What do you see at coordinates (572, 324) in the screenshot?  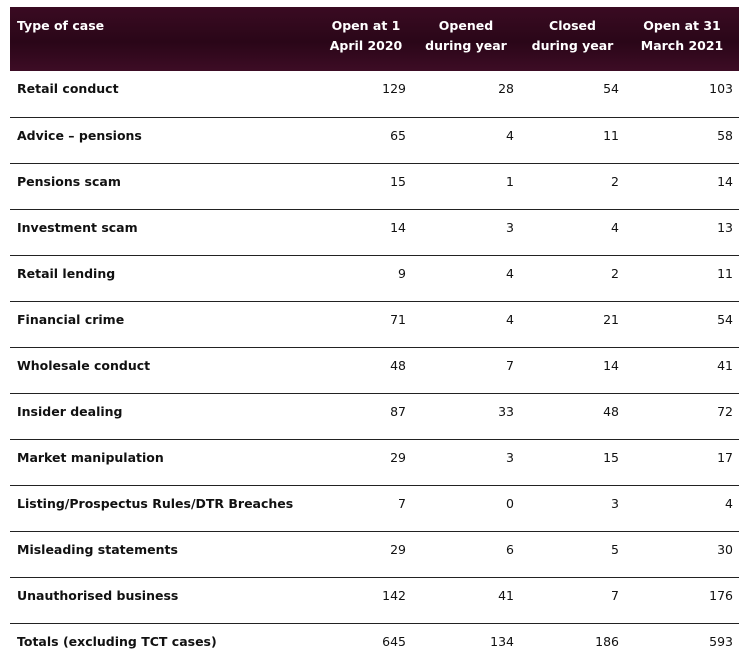 I see `number-cell: 21` at bounding box center [572, 324].